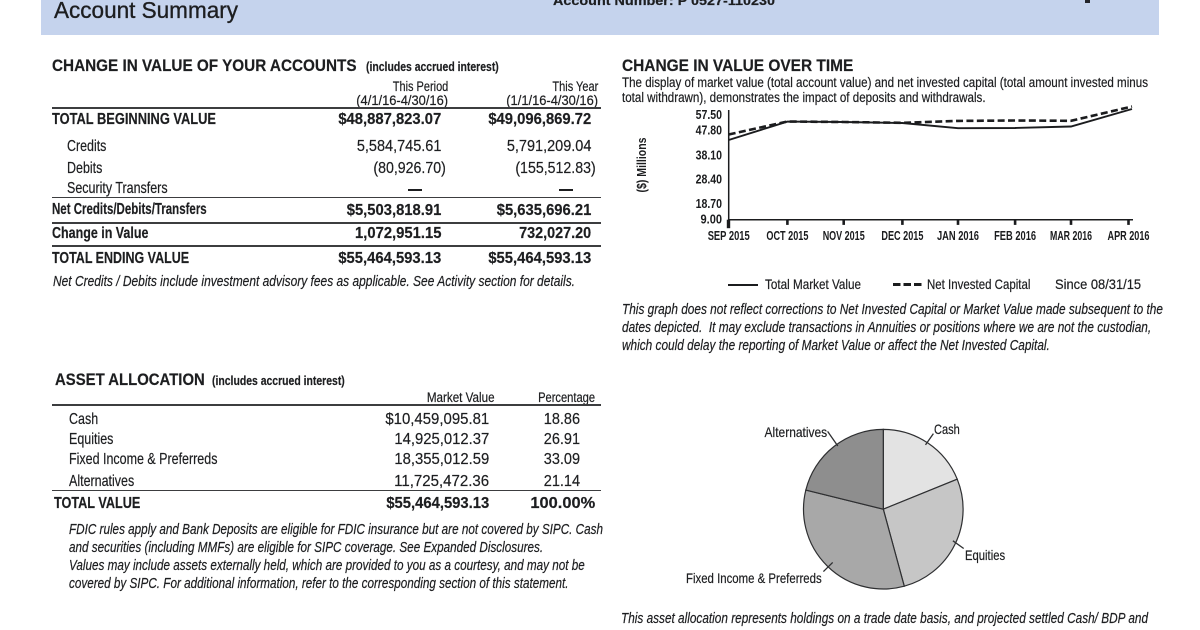 The height and width of the screenshot is (630, 1200). I want to click on svg-text: ($) Millions, so click(642, 164).